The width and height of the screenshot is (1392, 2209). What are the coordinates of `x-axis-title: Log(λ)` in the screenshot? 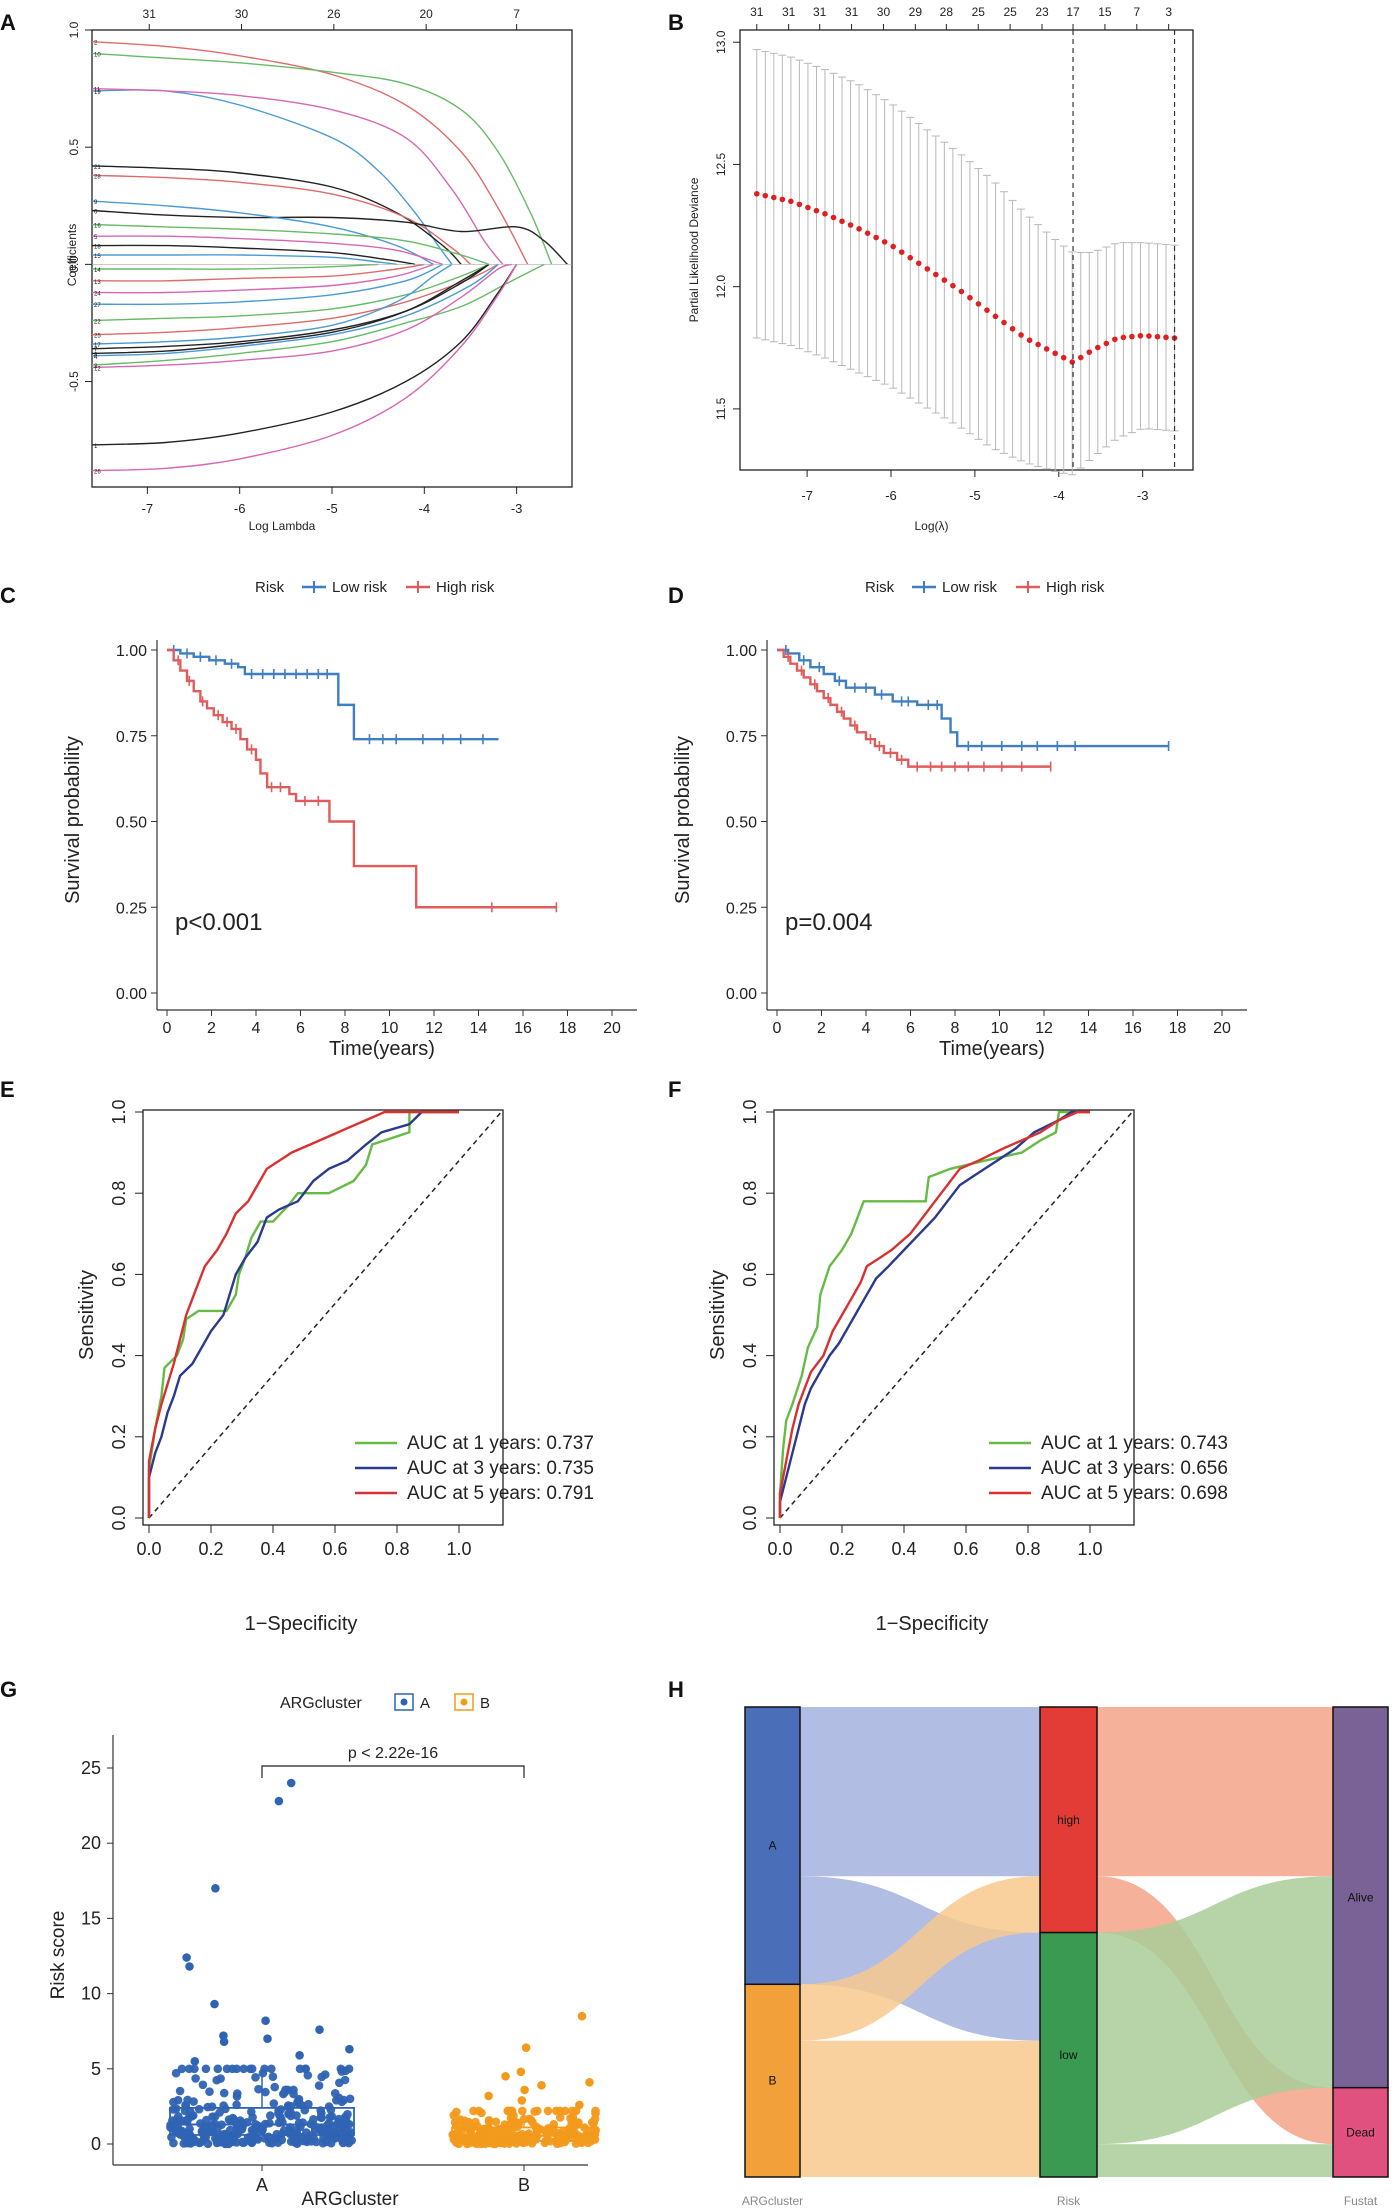 It's located at (931, 526).